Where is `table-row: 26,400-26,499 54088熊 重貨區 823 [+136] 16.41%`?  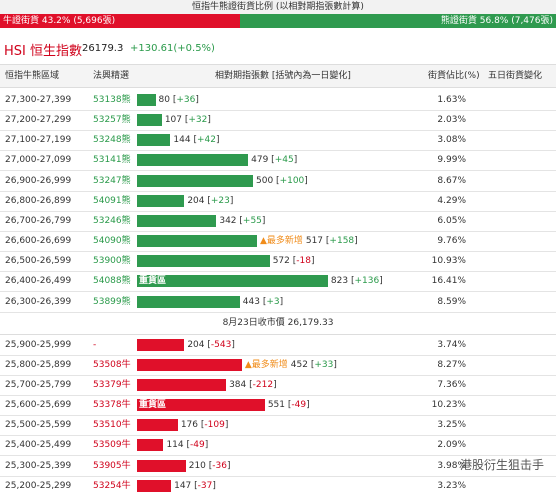
table-row: 26,400-26,499 54088熊 重貨區 823 [+136] 16.41% is located at coordinates (278, 282).